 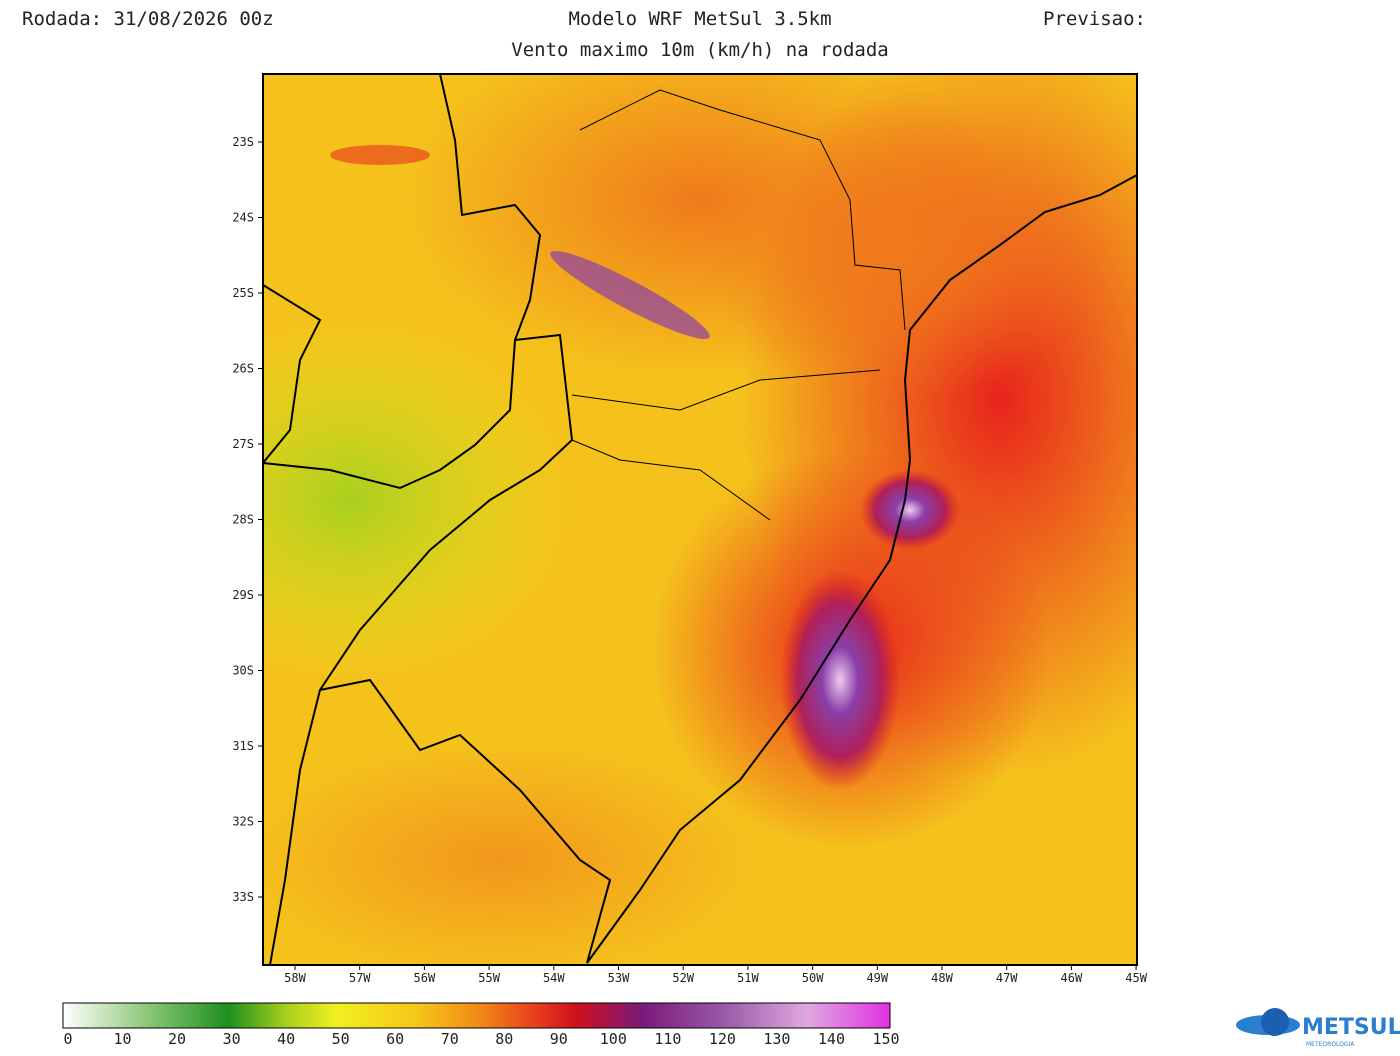 What do you see at coordinates (243, 897) in the screenshot?
I see `lat-label: 33S` at bounding box center [243, 897].